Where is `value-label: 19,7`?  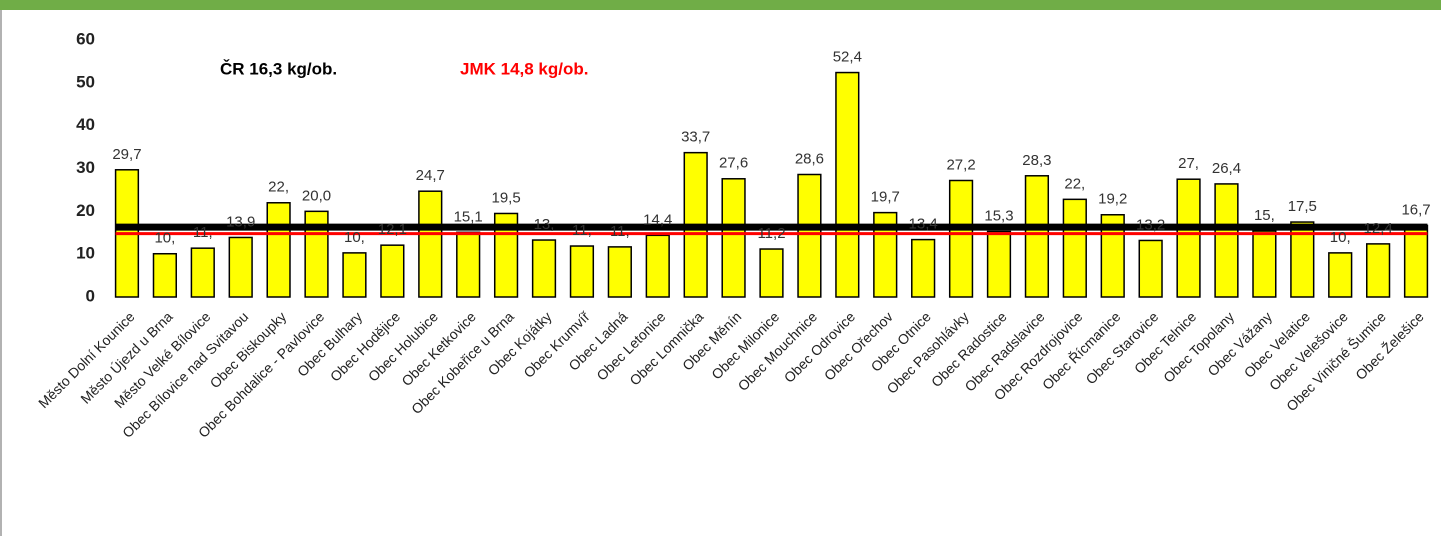 value-label: 19,7 is located at coordinates (885, 197).